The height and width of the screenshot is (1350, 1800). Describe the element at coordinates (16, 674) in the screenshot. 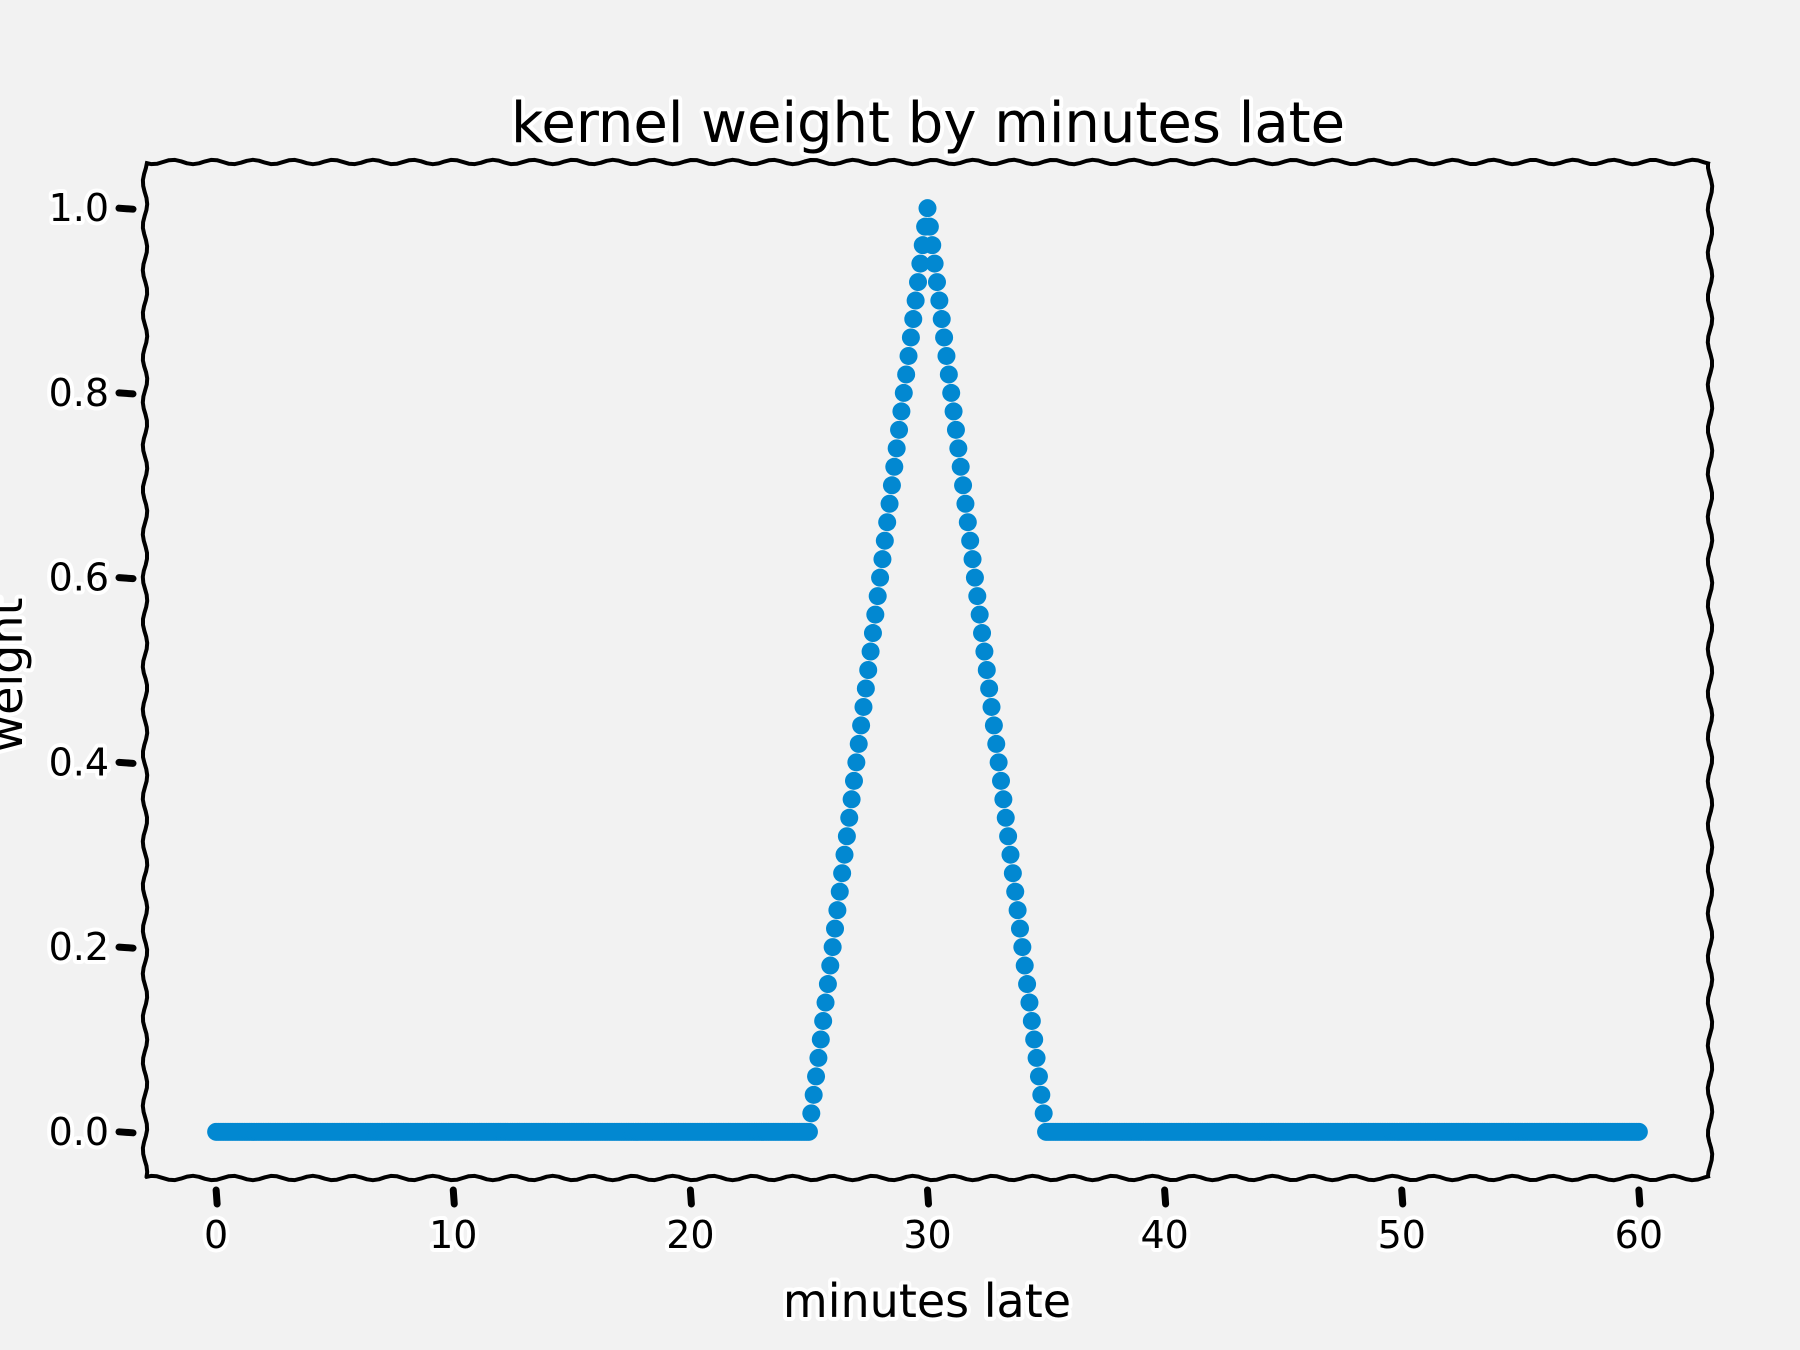

I see `y-axis-label: weight` at that location.